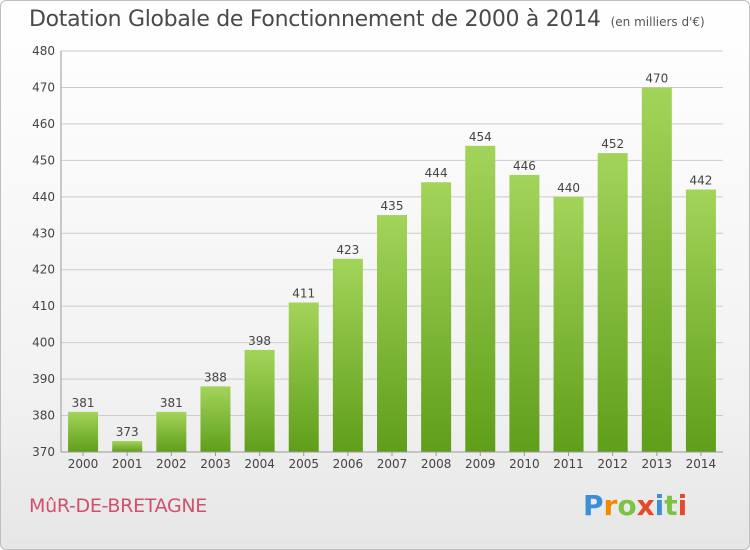  I want to click on data-label: 373, so click(127, 432).